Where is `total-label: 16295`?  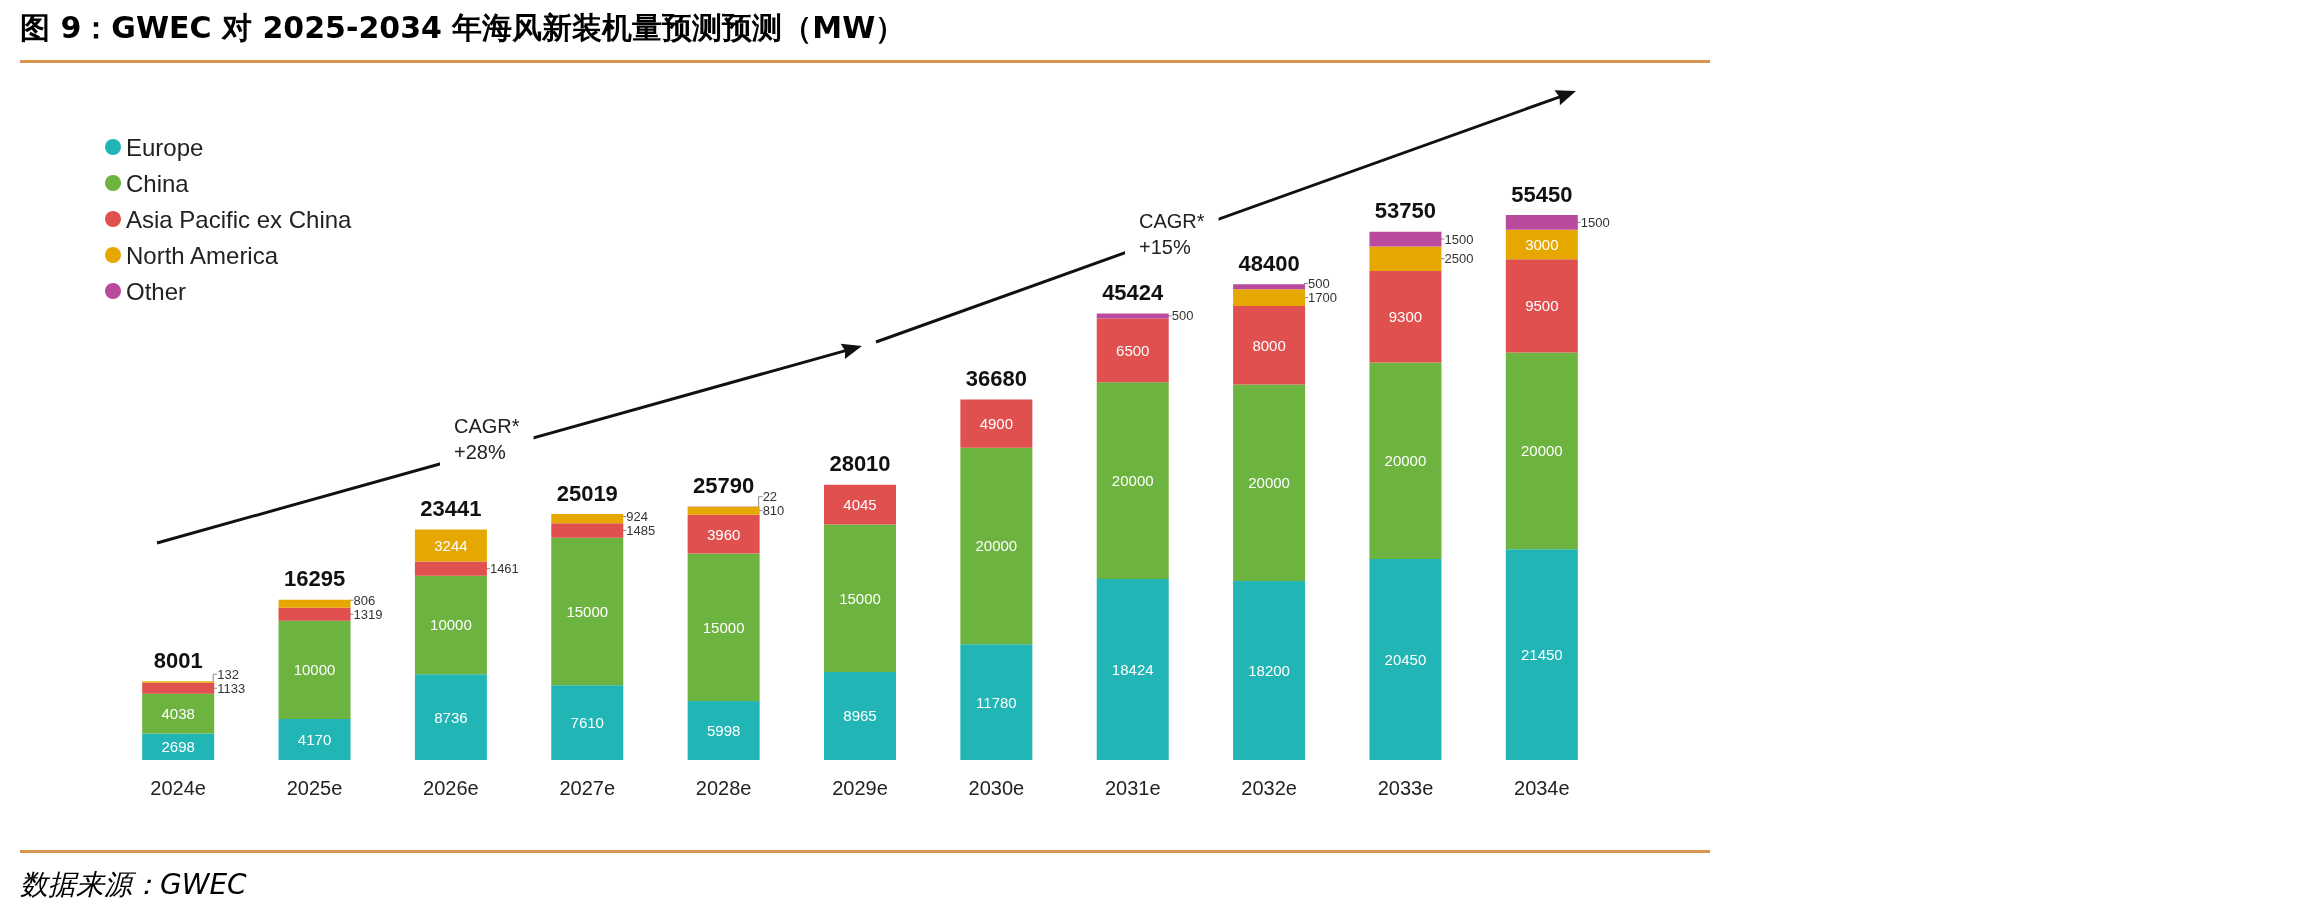 total-label: 16295 is located at coordinates (314, 579).